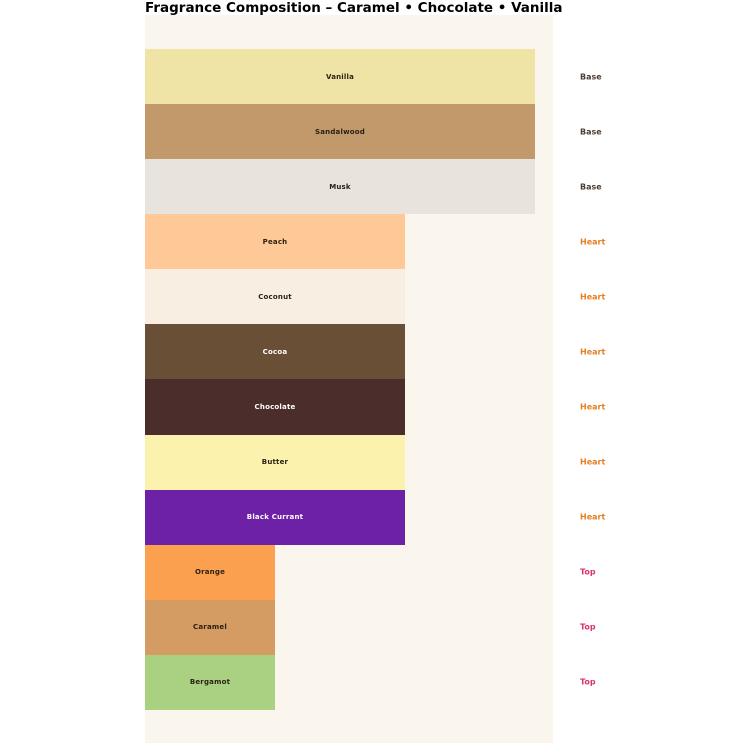  I want to click on bar-label-black-currant: Black Currant, so click(275, 517).